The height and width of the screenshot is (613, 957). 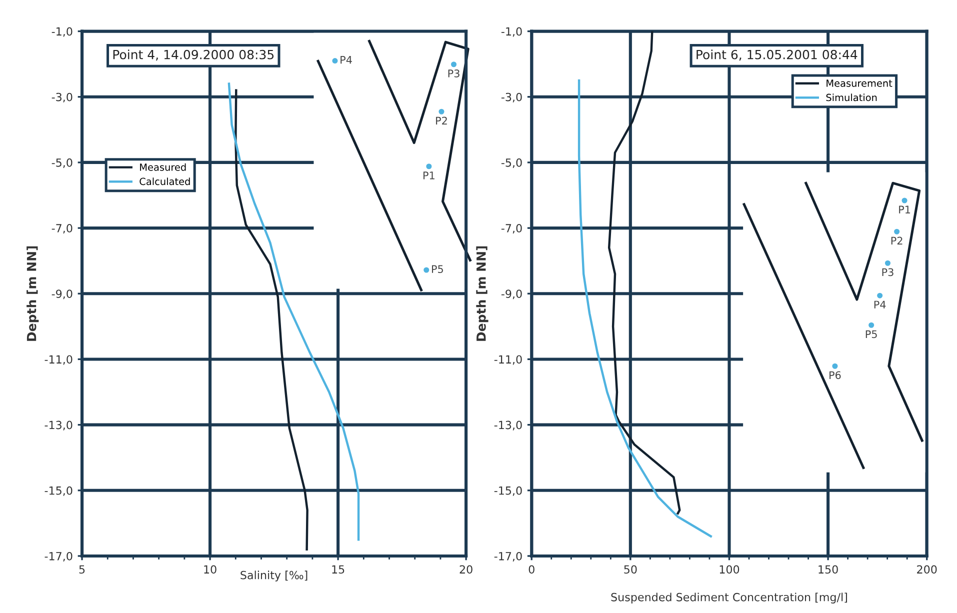 What do you see at coordinates (210, 569) in the screenshot?
I see `x-tick-label: 10` at bounding box center [210, 569].